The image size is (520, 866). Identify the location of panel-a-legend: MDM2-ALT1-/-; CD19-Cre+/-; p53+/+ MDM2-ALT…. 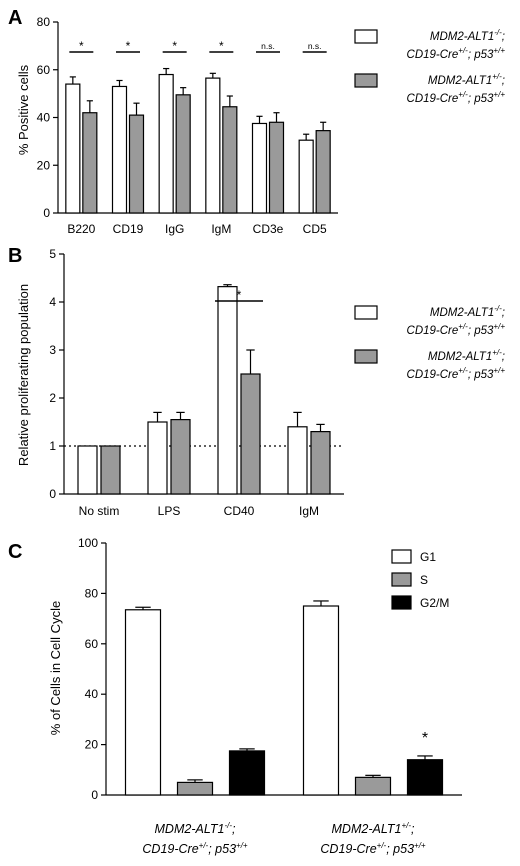
(430, 66).